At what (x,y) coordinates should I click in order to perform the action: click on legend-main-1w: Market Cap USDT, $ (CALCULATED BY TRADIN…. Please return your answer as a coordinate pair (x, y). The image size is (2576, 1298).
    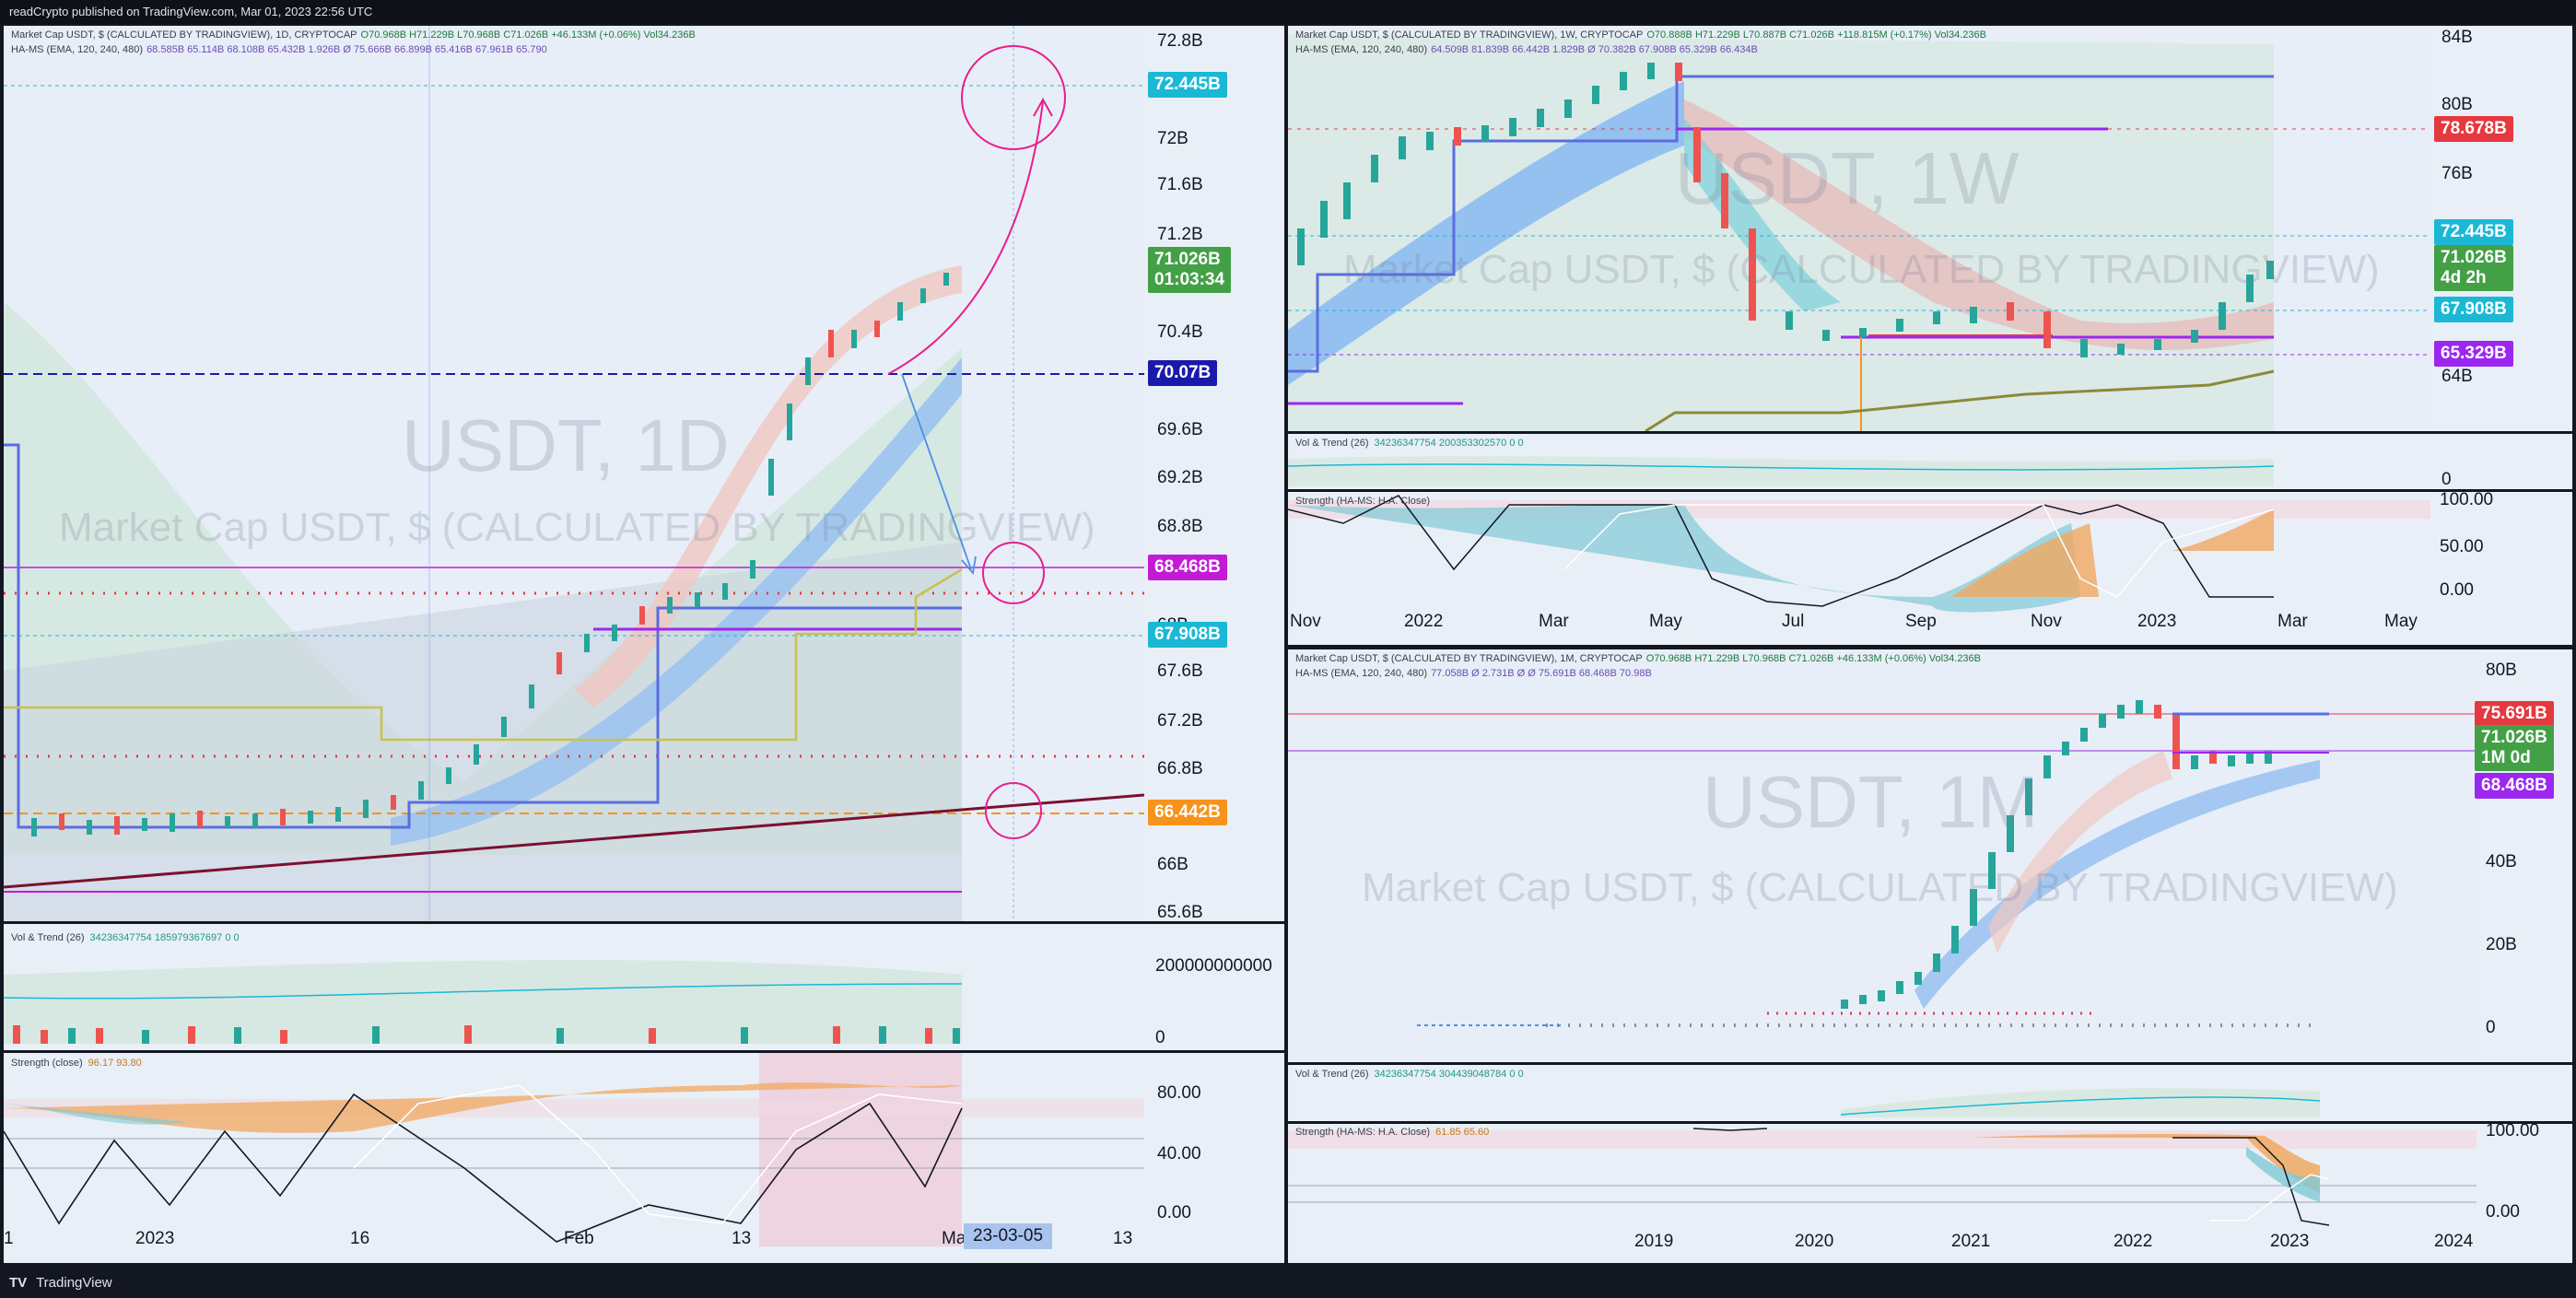
    Looking at the image, I should click on (1640, 35).